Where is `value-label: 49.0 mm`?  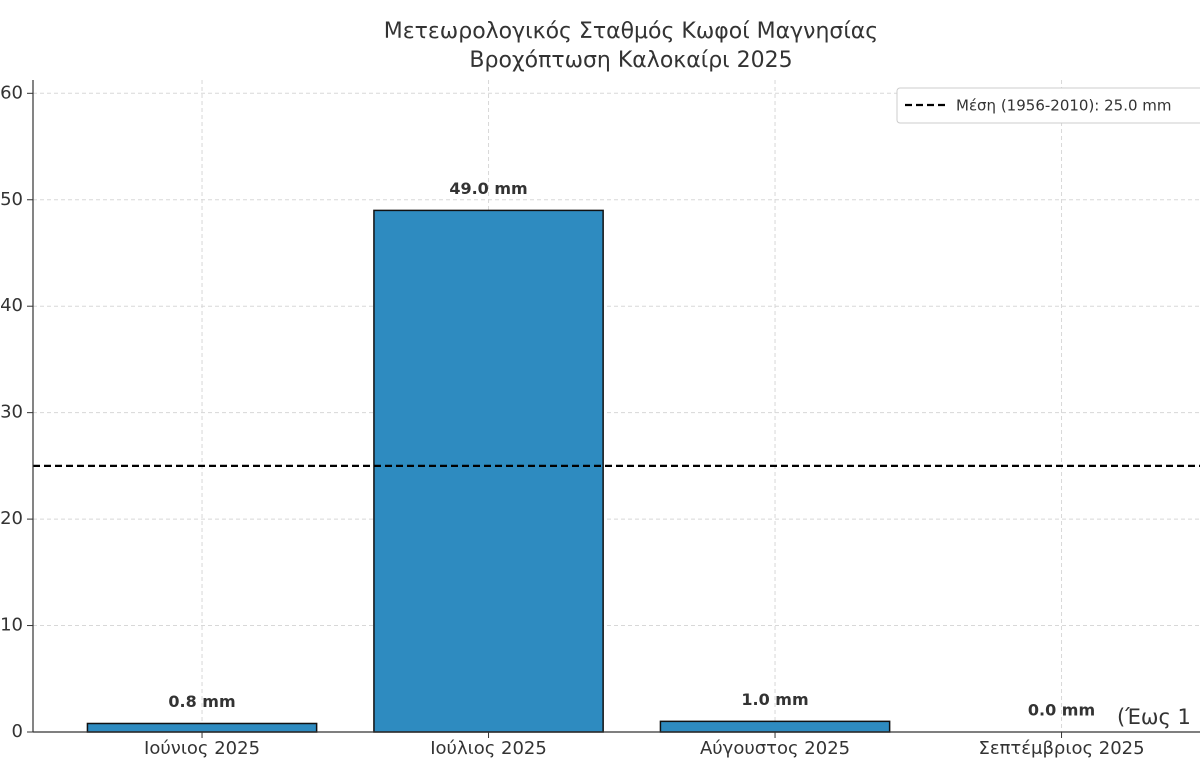 value-label: 49.0 mm is located at coordinates (488, 188).